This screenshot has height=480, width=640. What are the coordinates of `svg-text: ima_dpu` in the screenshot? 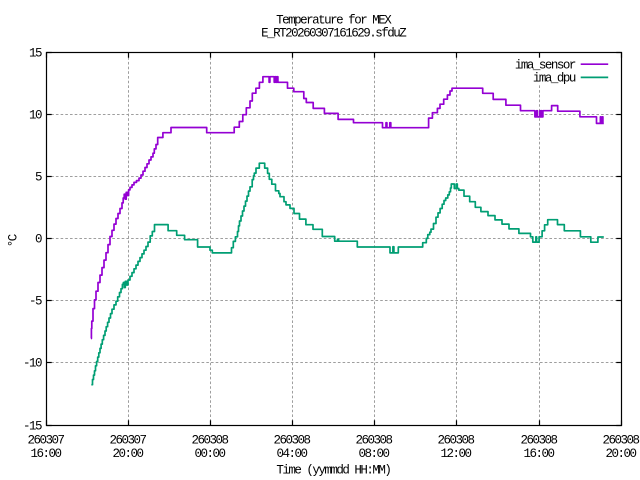 It's located at (554, 79).